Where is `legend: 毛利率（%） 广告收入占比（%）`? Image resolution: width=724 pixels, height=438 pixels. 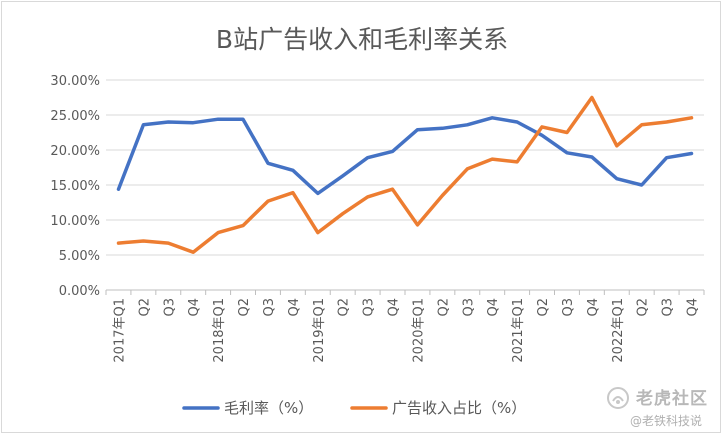 legend: 毛利率（%） 广告收入占比（%） is located at coordinates (354, 408).